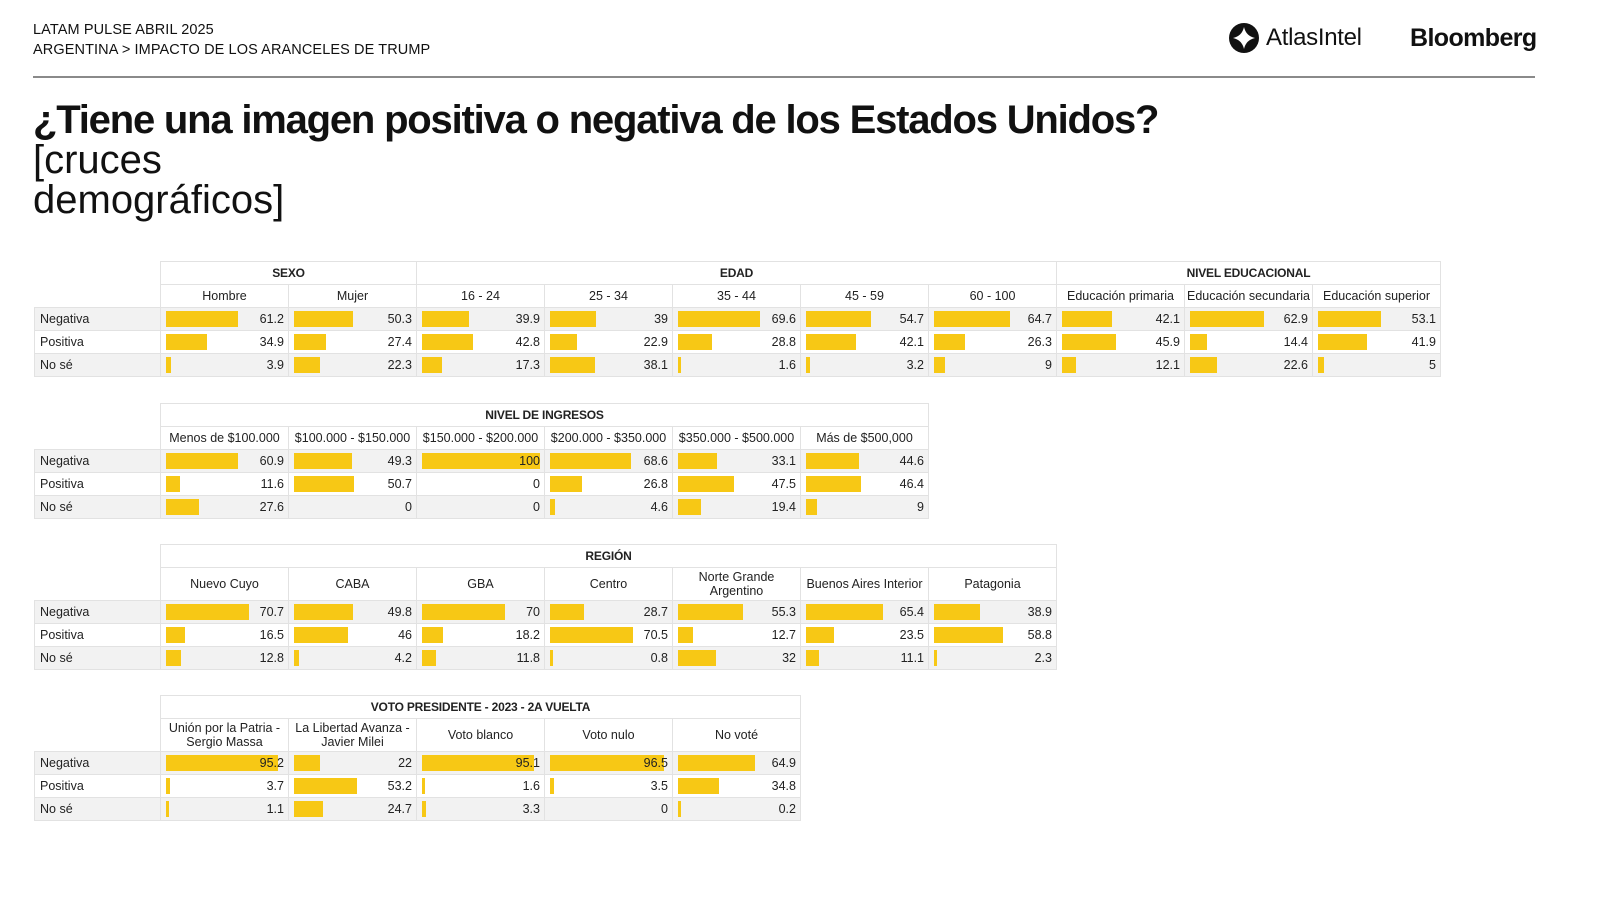 The image size is (1600, 900). What do you see at coordinates (783, 786) in the screenshot?
I see `value-label: 34.8` at bounding box center [783, 786].